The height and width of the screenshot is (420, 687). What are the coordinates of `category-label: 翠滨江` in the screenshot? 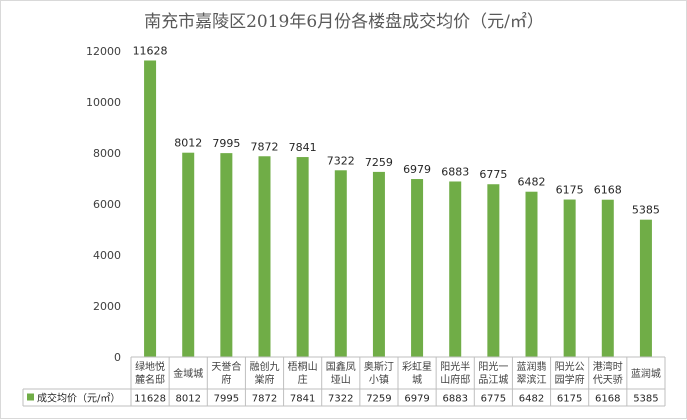 It's located at (532, 379).